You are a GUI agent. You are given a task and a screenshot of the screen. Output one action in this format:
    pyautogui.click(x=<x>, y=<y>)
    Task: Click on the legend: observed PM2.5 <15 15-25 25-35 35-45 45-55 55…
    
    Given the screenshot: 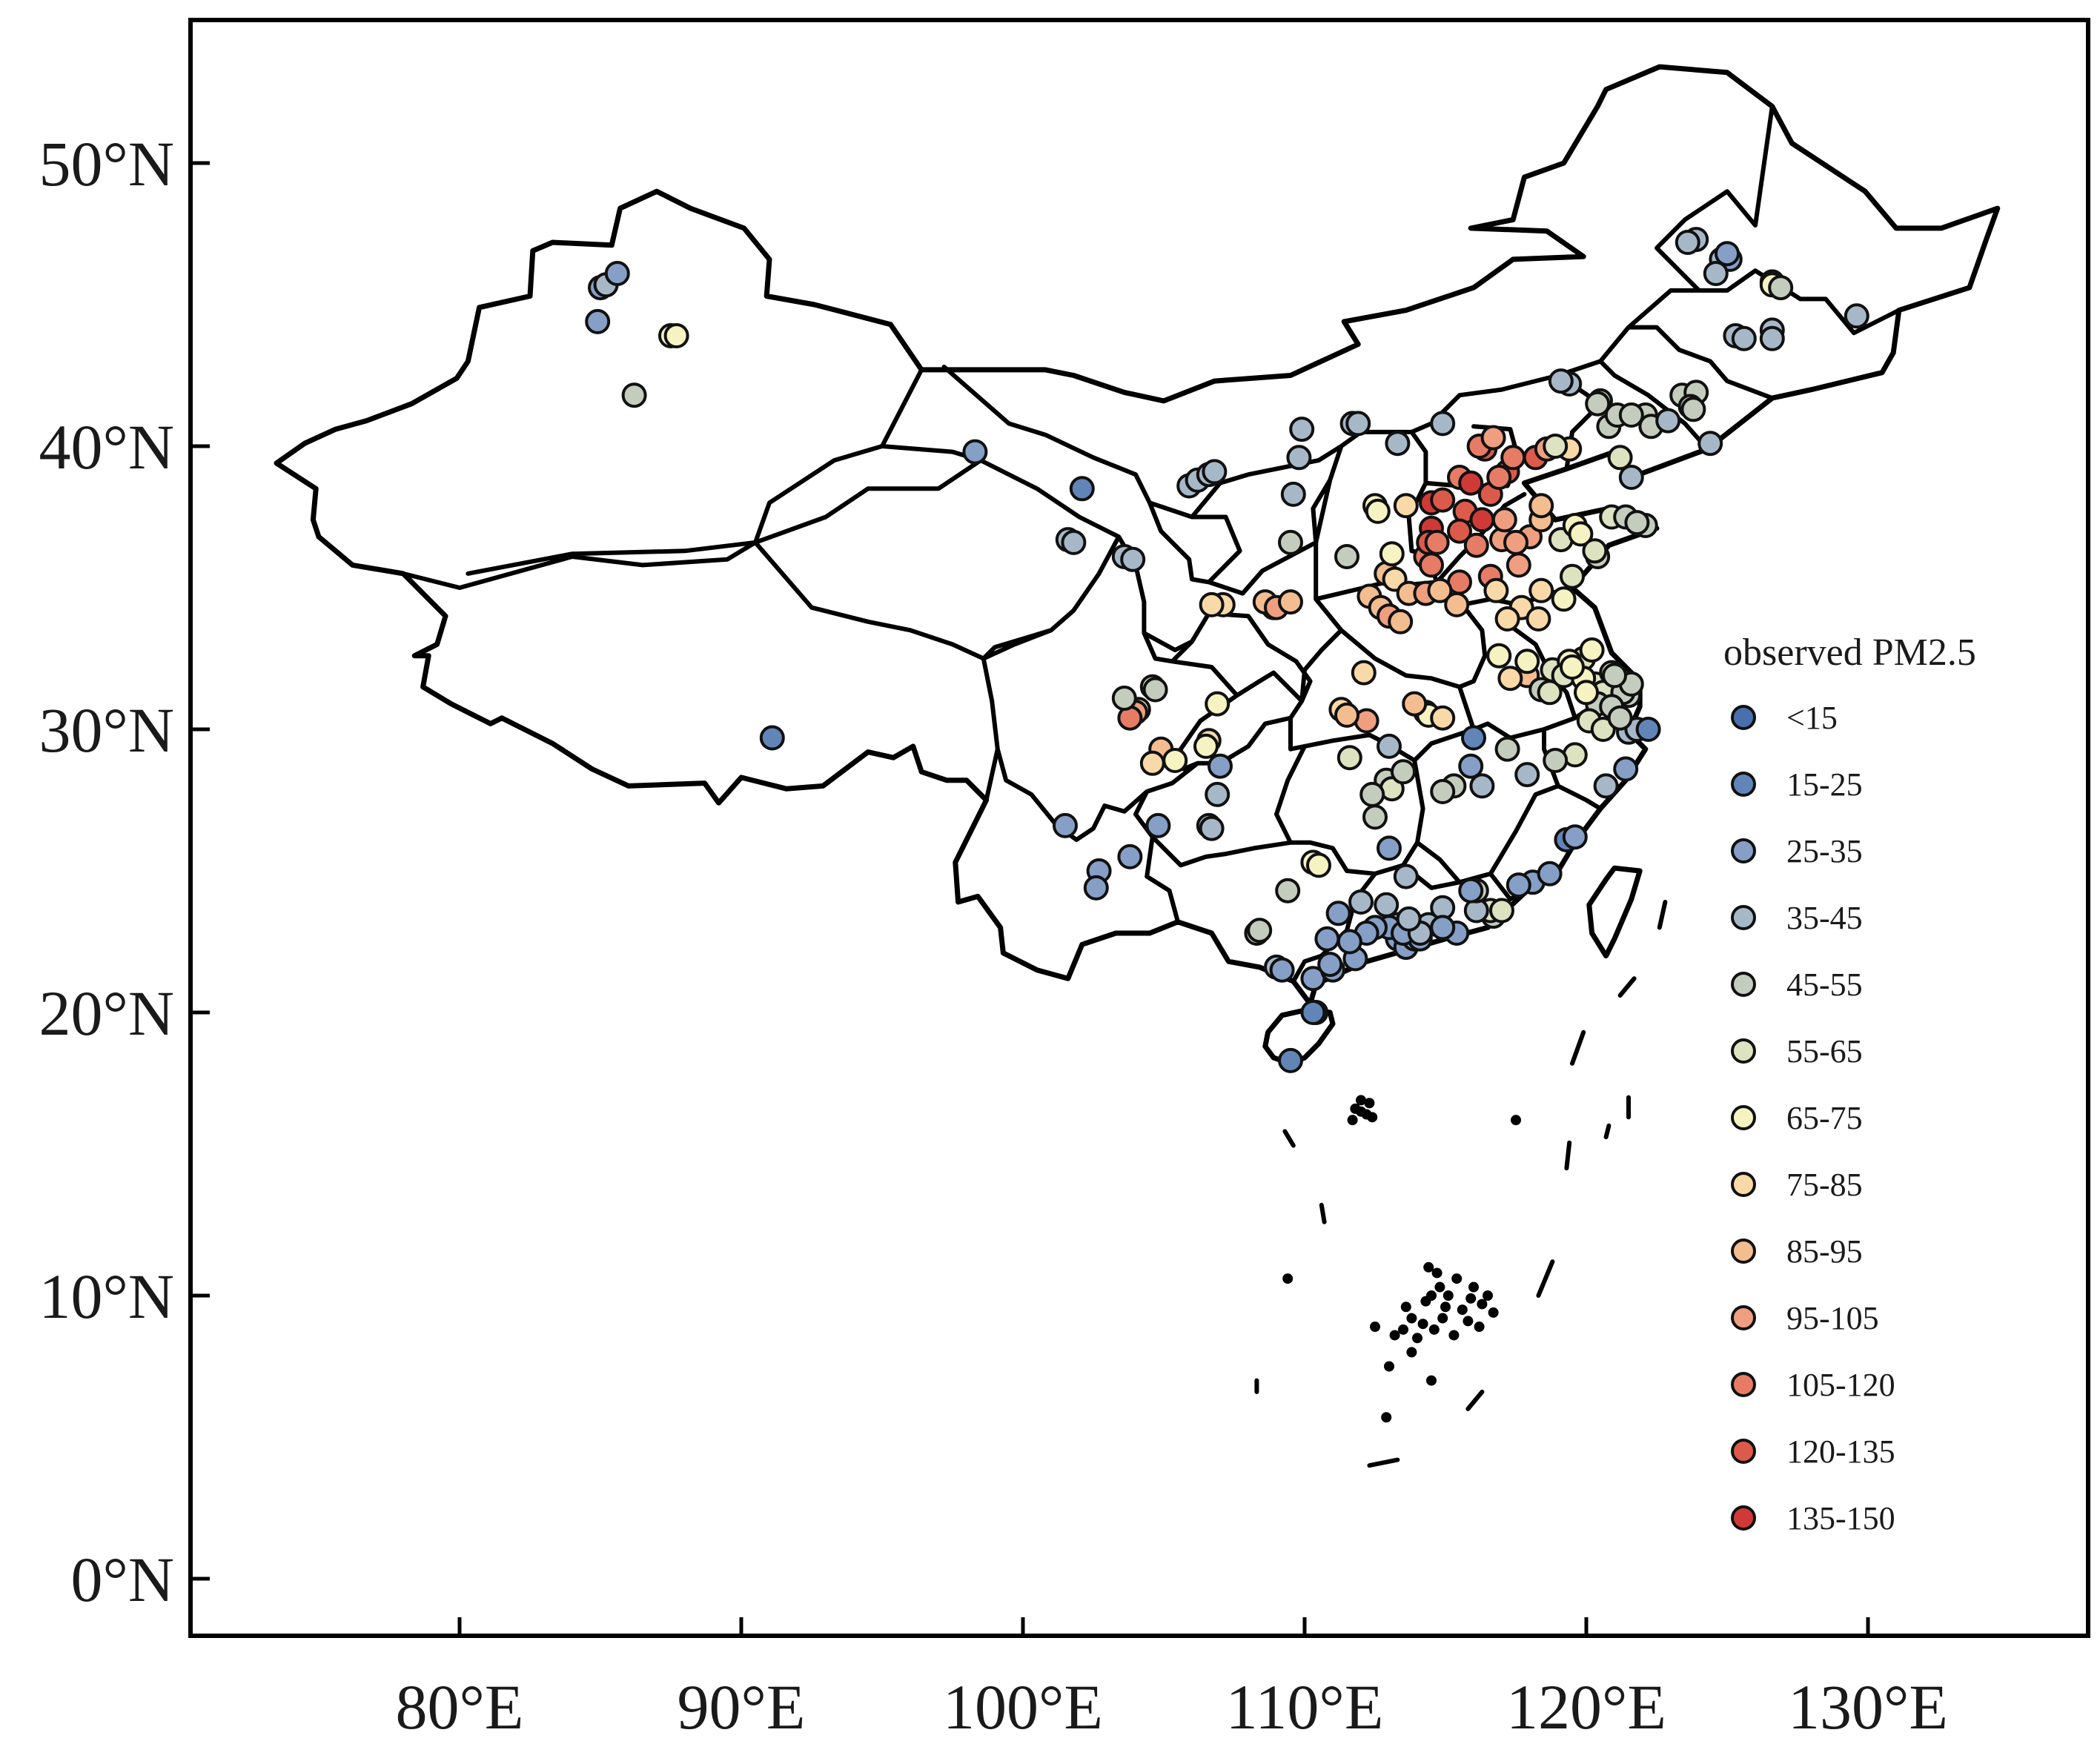 What is the action you would take?
    pyautogui.click(x=1849, y=1083)
    